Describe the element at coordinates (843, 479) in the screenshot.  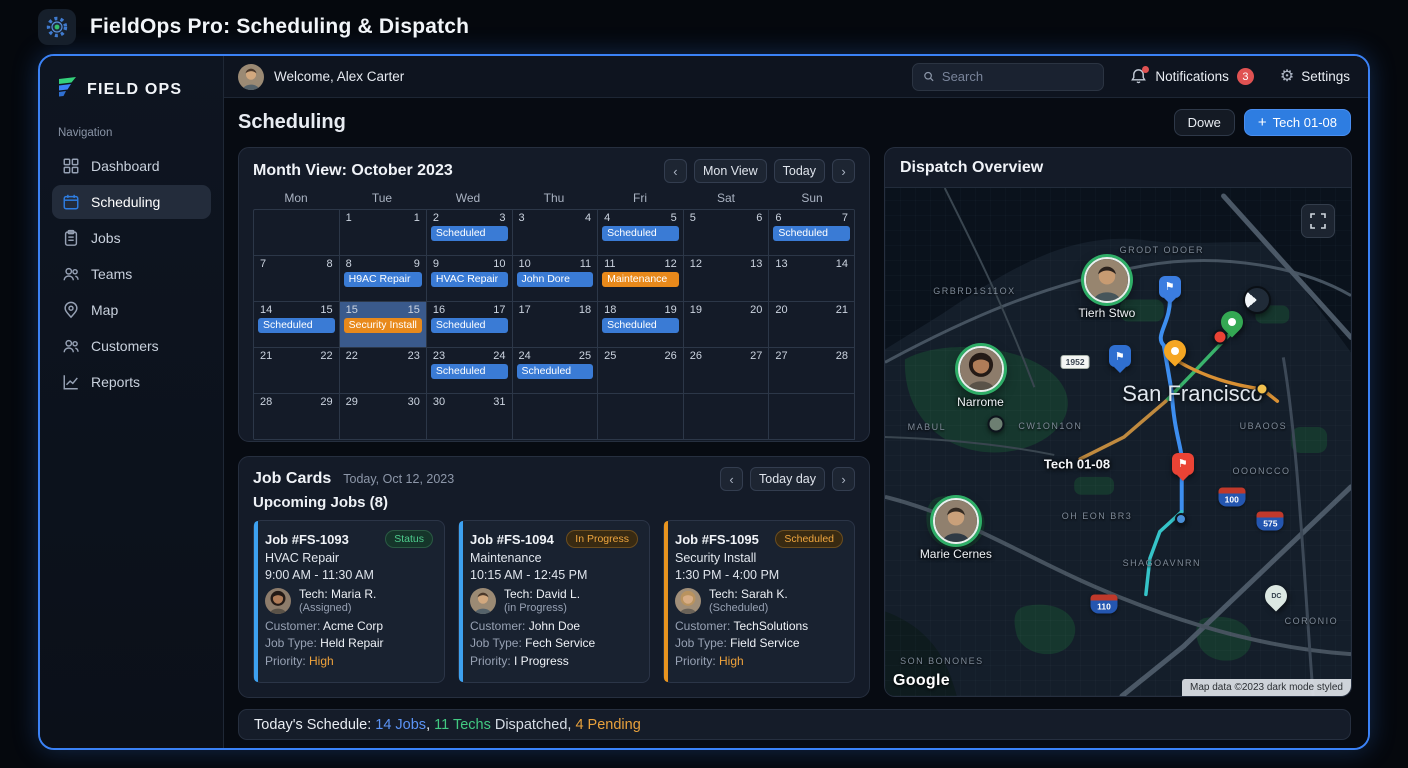
I see `jobs-next-button: ›` at that location.